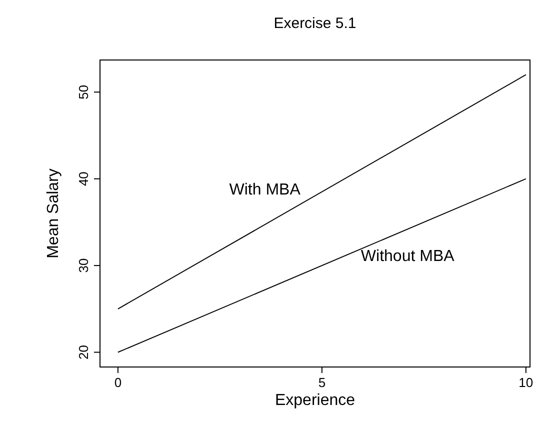 The image size is (541, 429). What do you see at coordinates (265, 190) in the screenshot?
I see `series-label: With MBA` at bounding box center [265, 190].